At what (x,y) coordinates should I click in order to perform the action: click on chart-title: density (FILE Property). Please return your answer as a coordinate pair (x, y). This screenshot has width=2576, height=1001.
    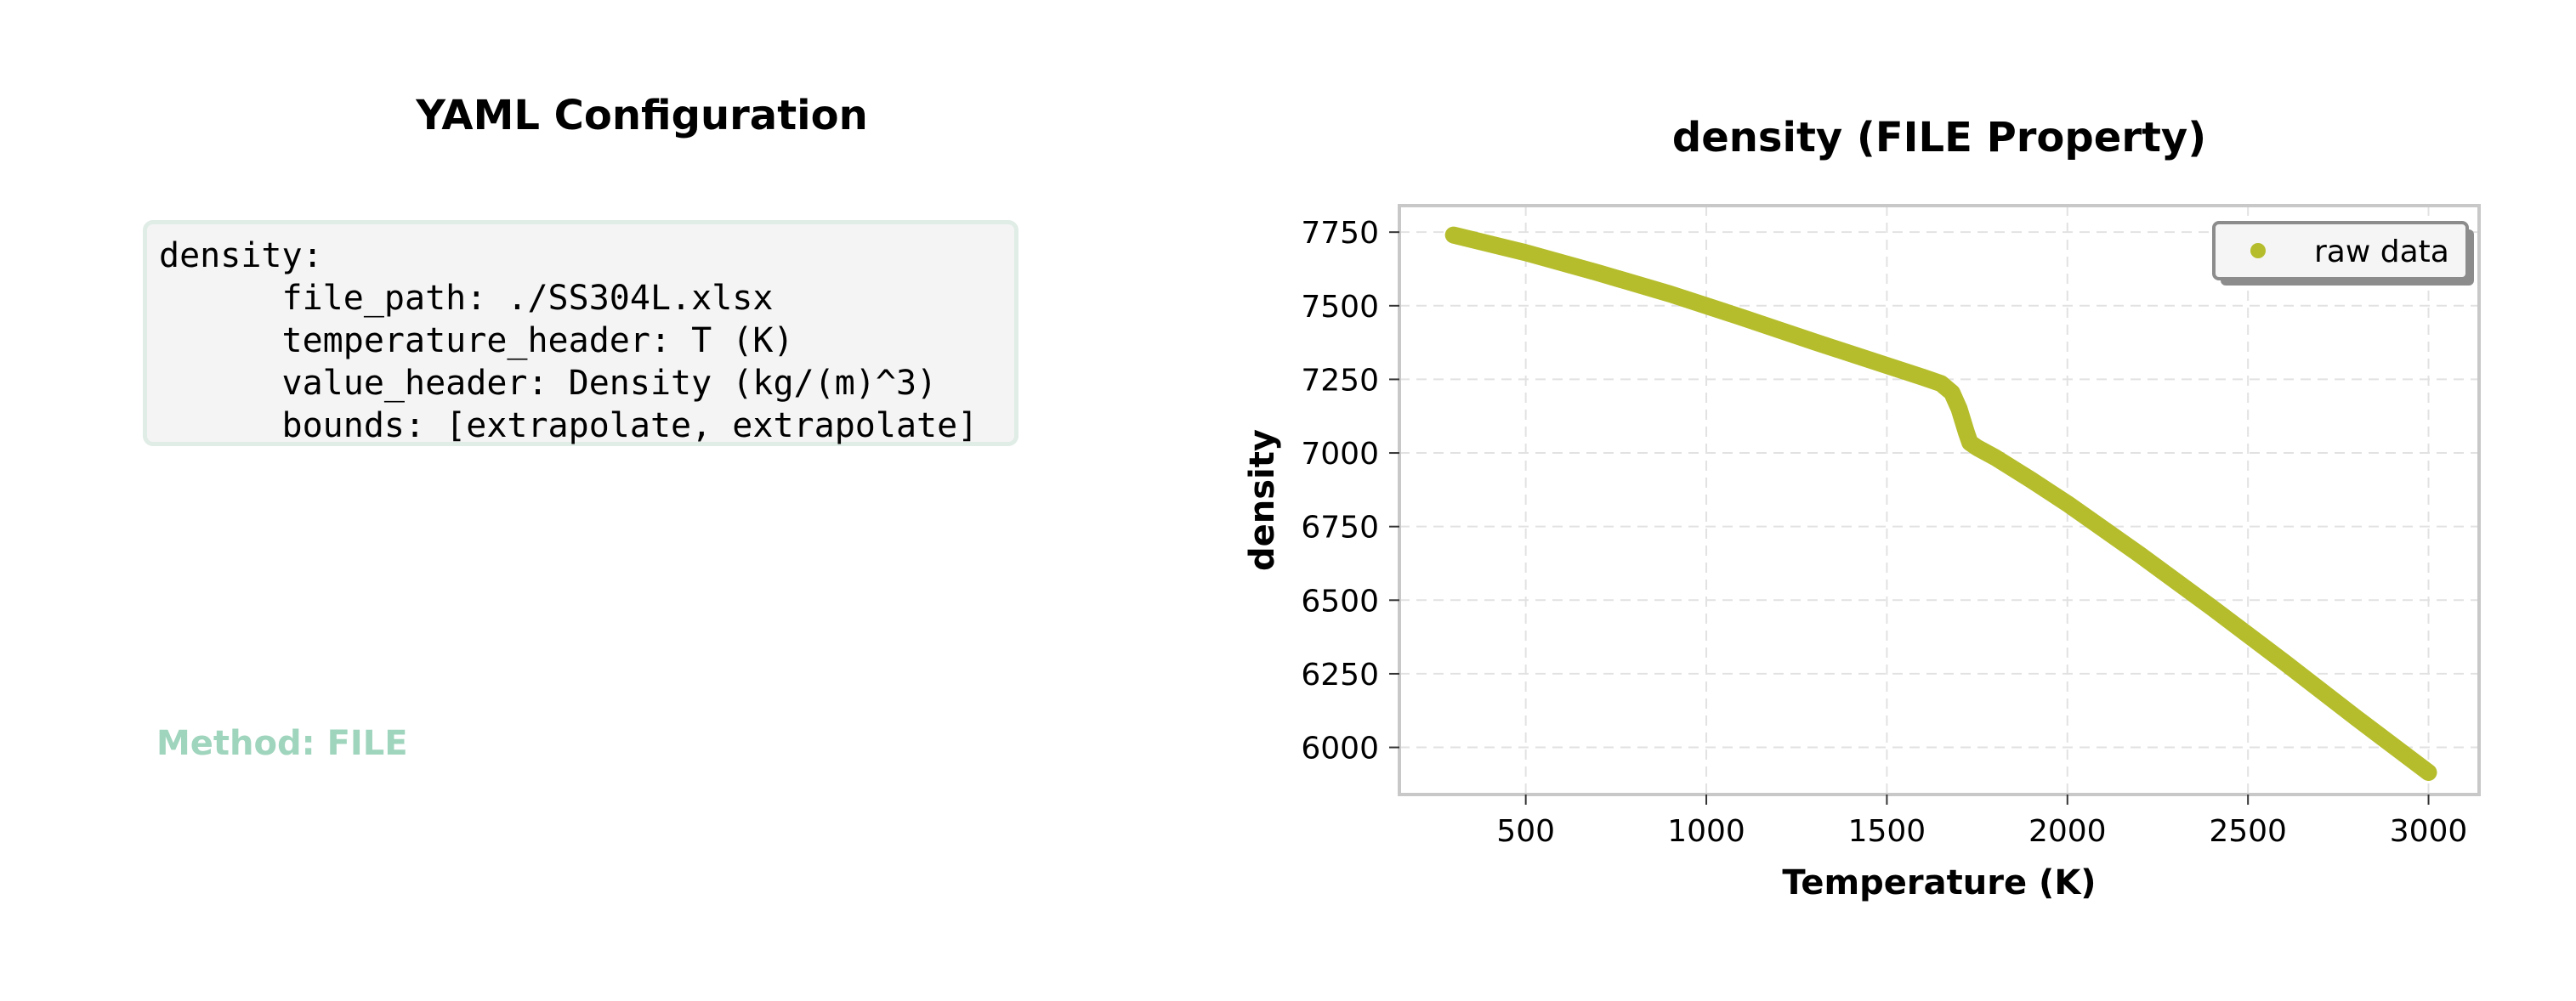
    Looking at the image, I should click on (1939, 137).